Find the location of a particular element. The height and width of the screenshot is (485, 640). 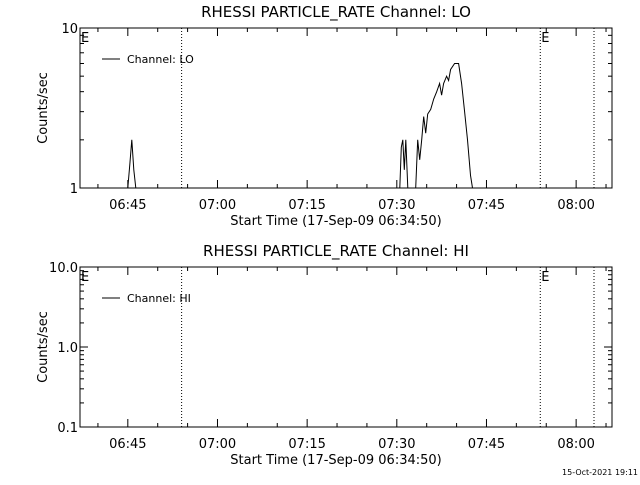

legend-label: Channel: LO is located at coordinates (160, 59).